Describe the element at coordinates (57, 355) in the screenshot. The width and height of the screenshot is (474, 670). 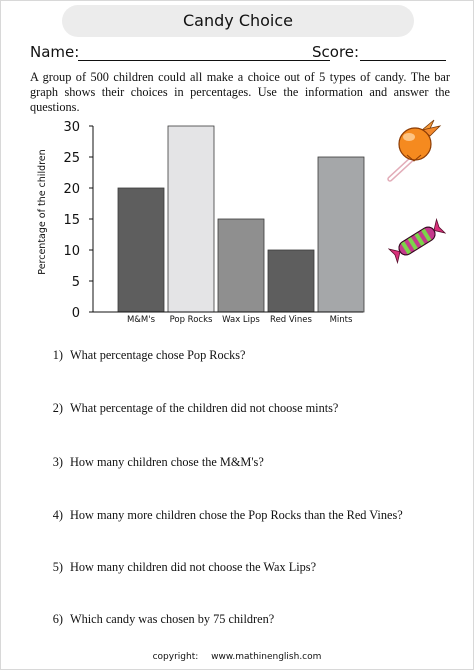
I see `question-number: 1)` at that location.